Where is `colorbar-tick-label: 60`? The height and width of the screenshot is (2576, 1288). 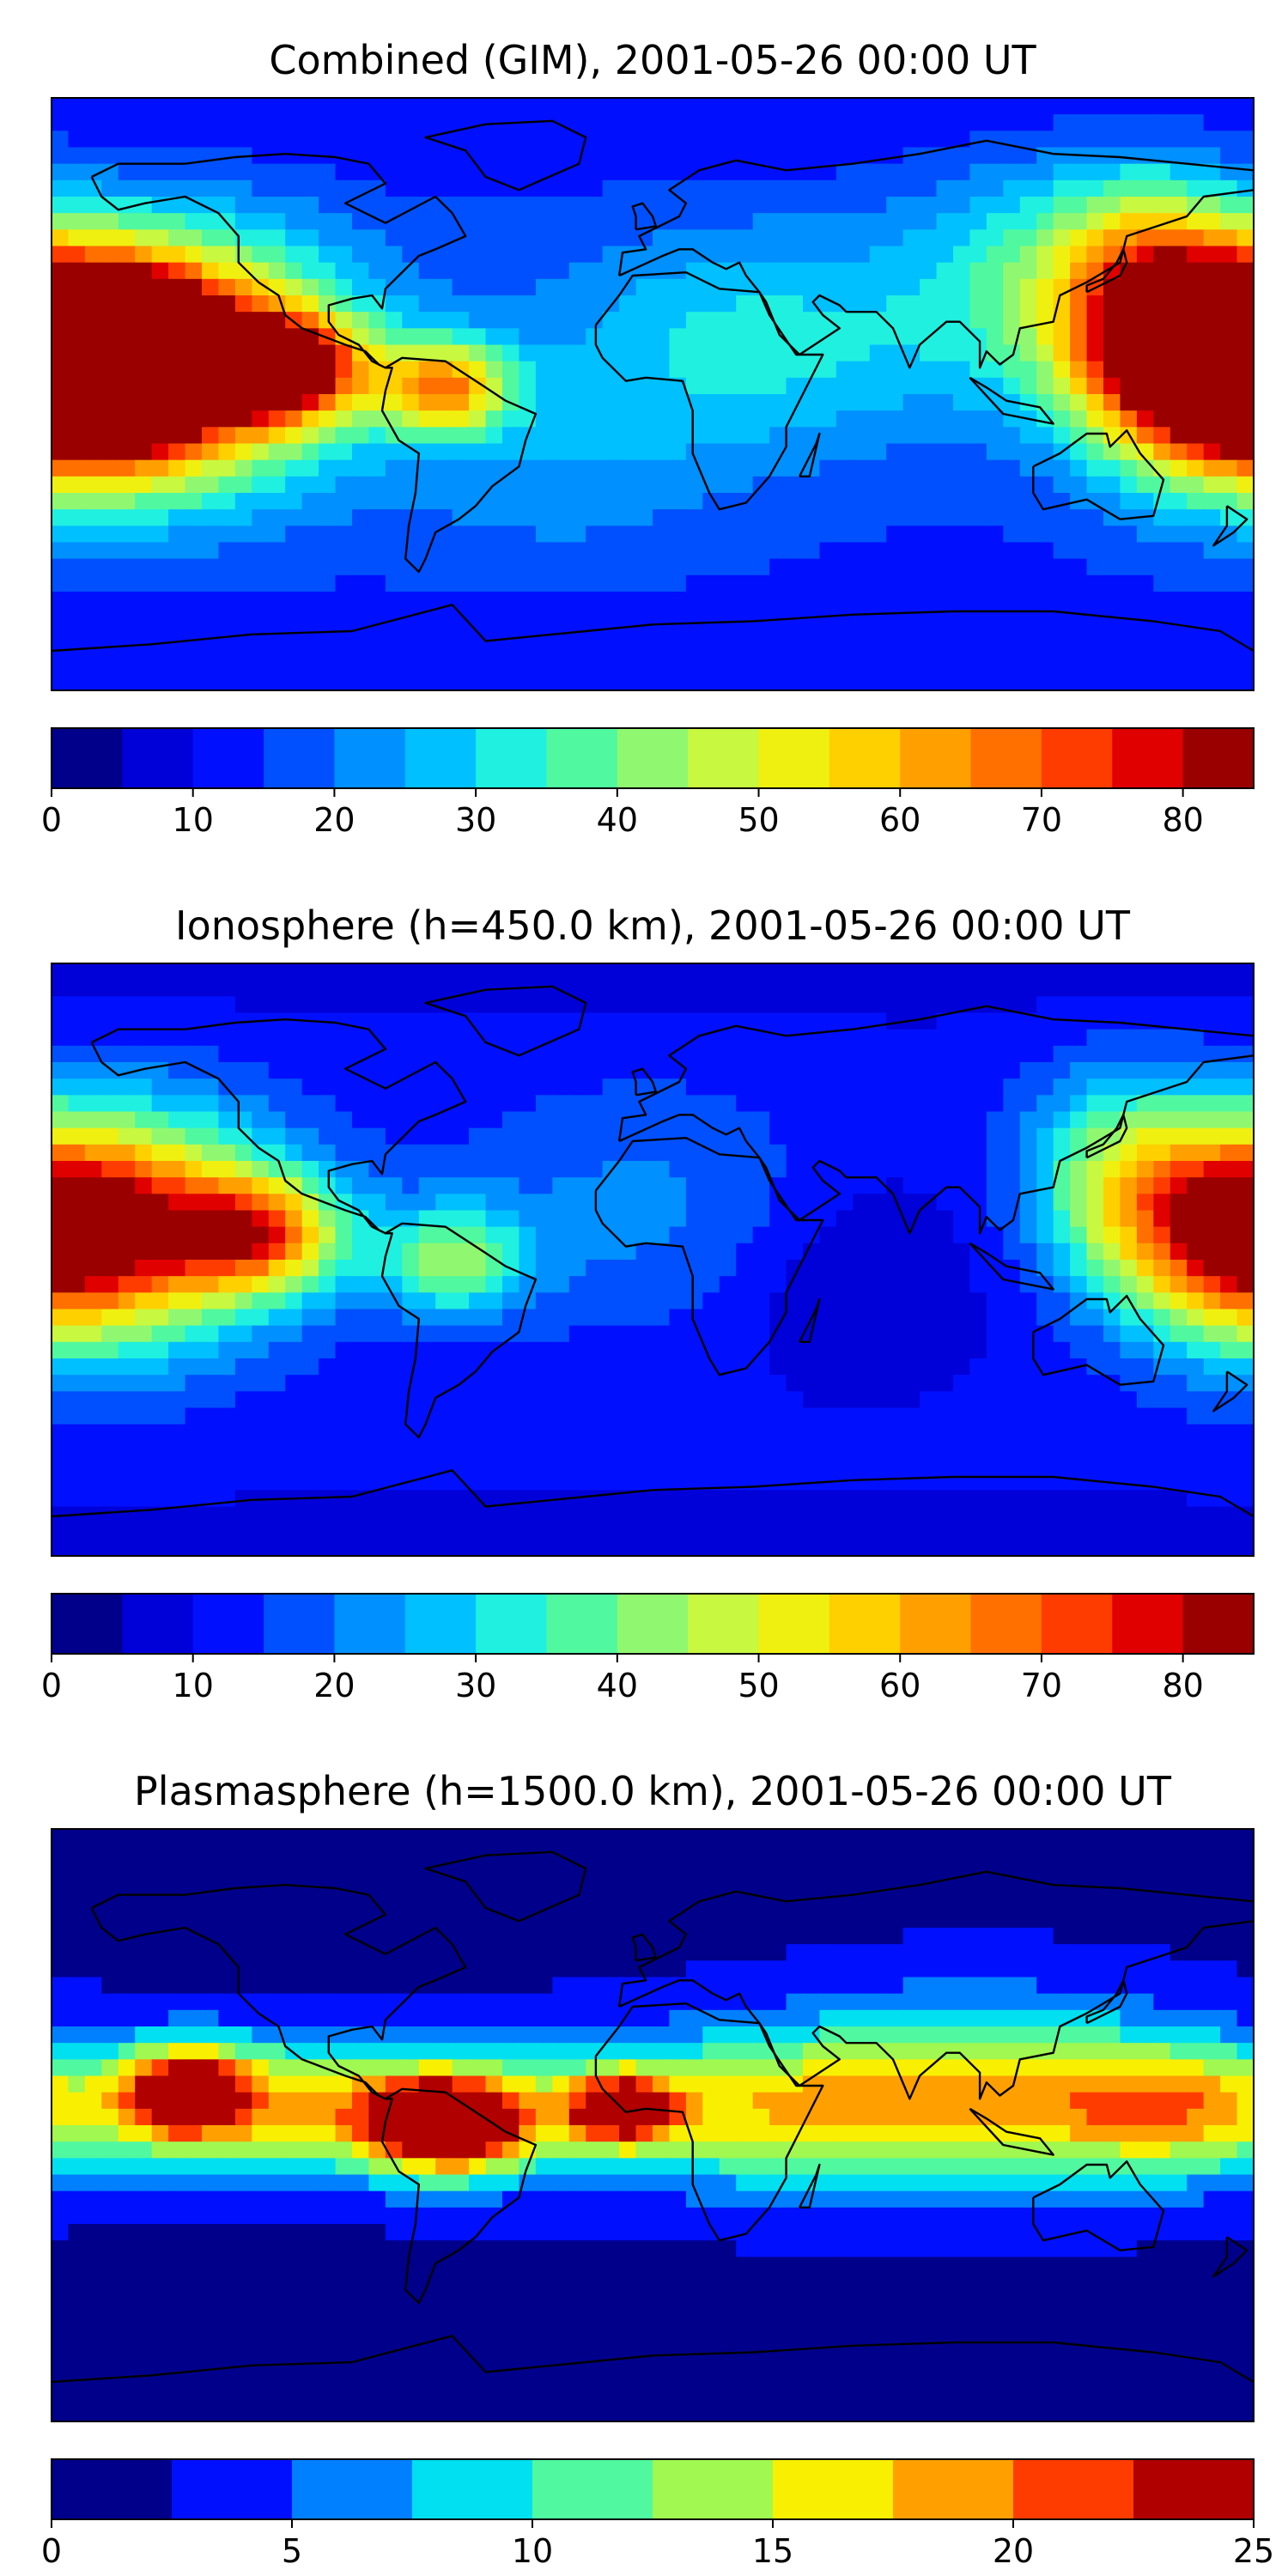 colorbar-tick-label: 60 is located at coordinates (900, 820).